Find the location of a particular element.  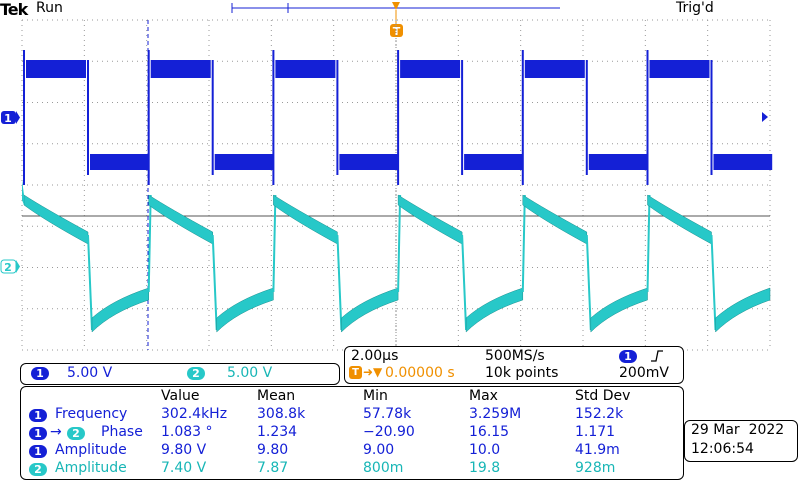

datetime-panel: 29 Mar 2022 12:06:54 is located at coordinates (741, 441).